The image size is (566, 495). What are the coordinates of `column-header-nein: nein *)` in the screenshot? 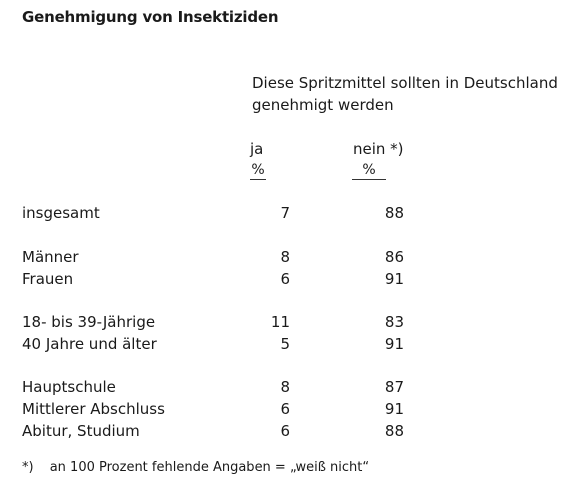 It's located at (378, 149).